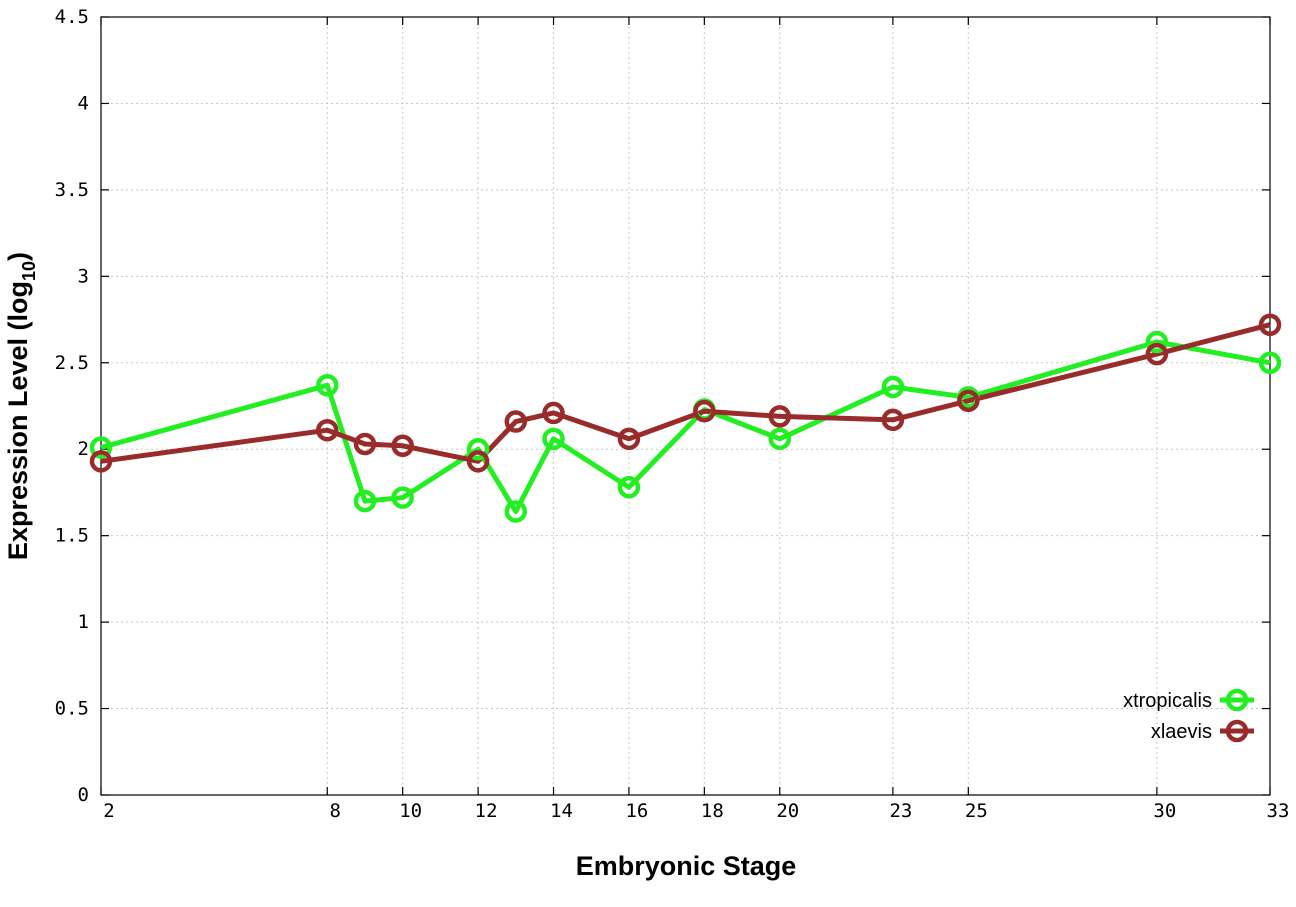  I want to click on x-tick-label: 23, so click(900, 811).